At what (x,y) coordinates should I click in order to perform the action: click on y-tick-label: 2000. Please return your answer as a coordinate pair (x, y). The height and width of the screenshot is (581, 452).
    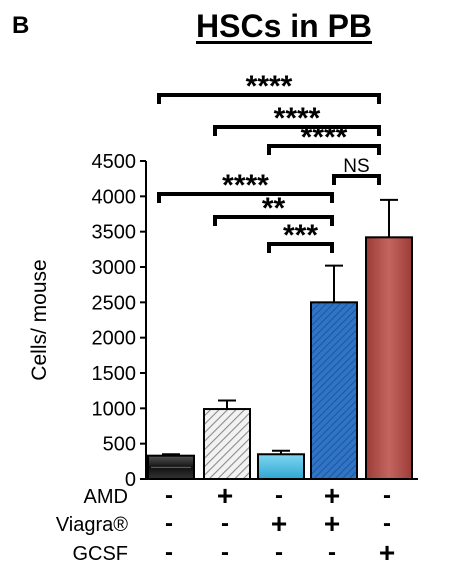
    Looking at the image, I should click on (114, 339).